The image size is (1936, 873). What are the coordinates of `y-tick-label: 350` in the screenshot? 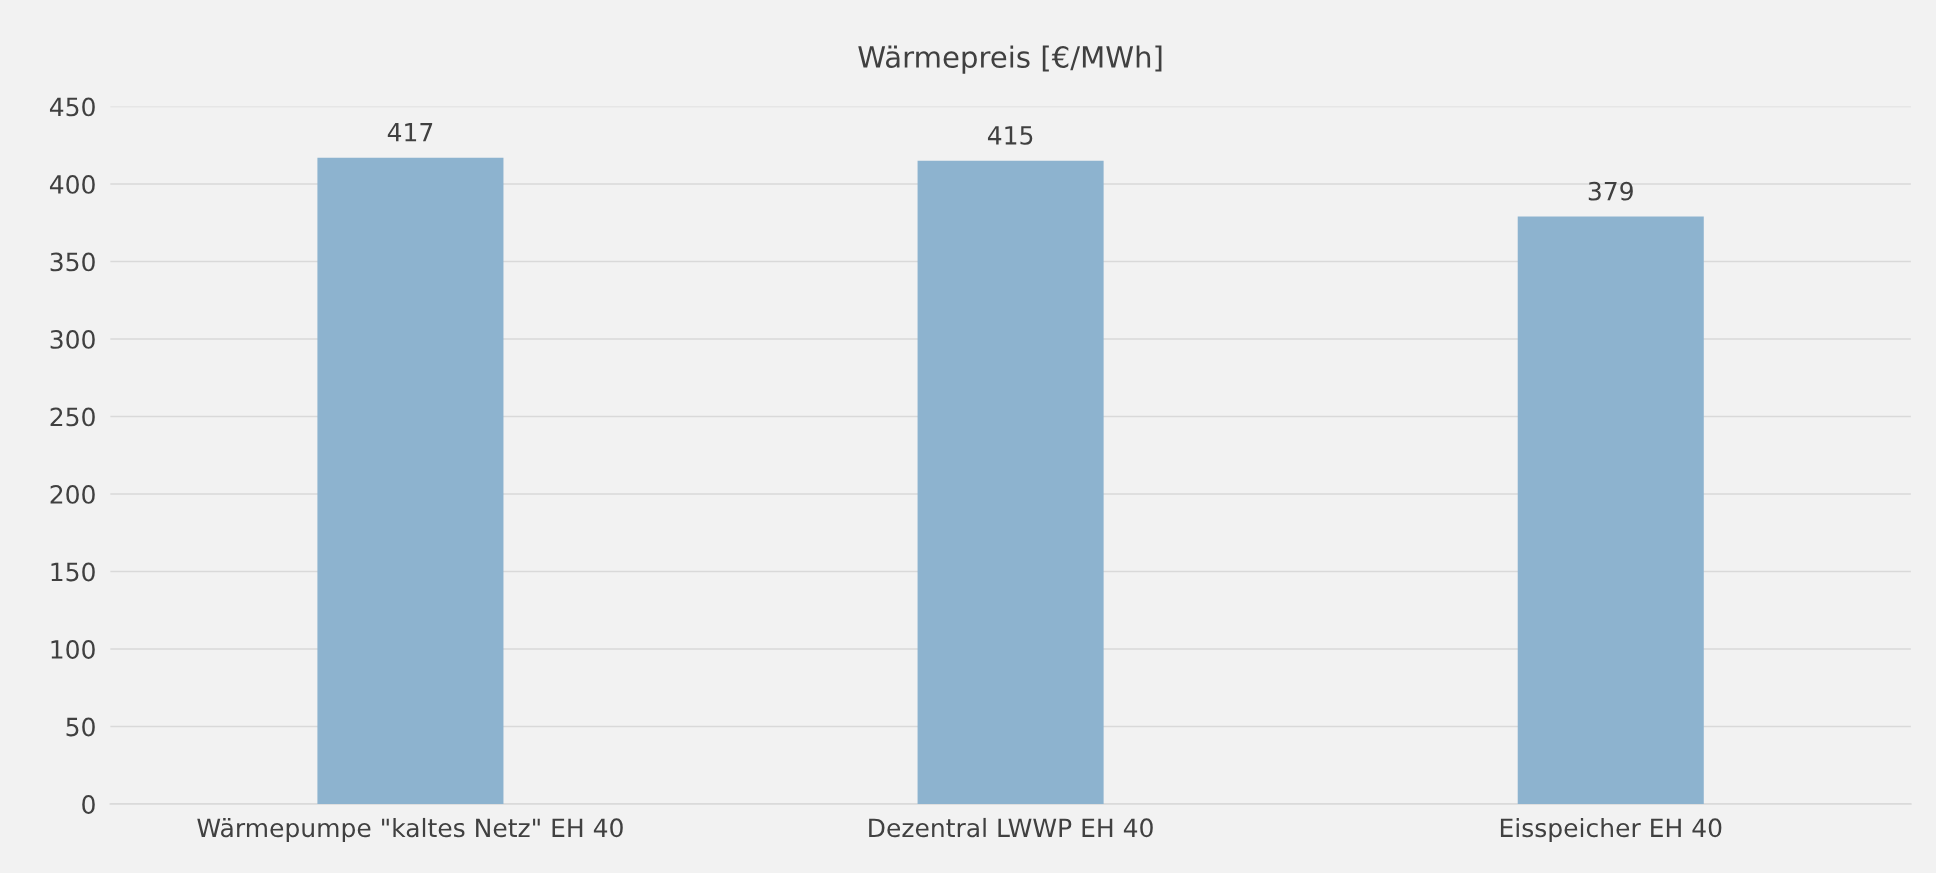 It's located at (72, 262).